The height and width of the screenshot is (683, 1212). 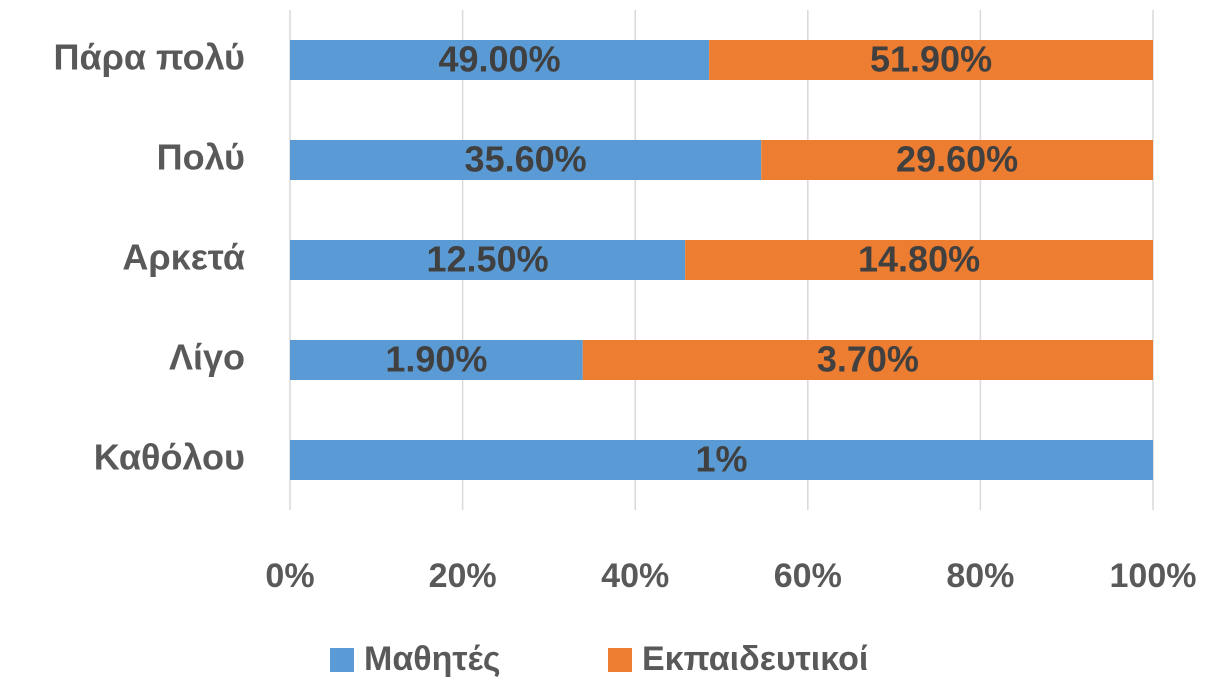 I want to click on y-tick-label: Αρκετά, so click(x=183, y=257).